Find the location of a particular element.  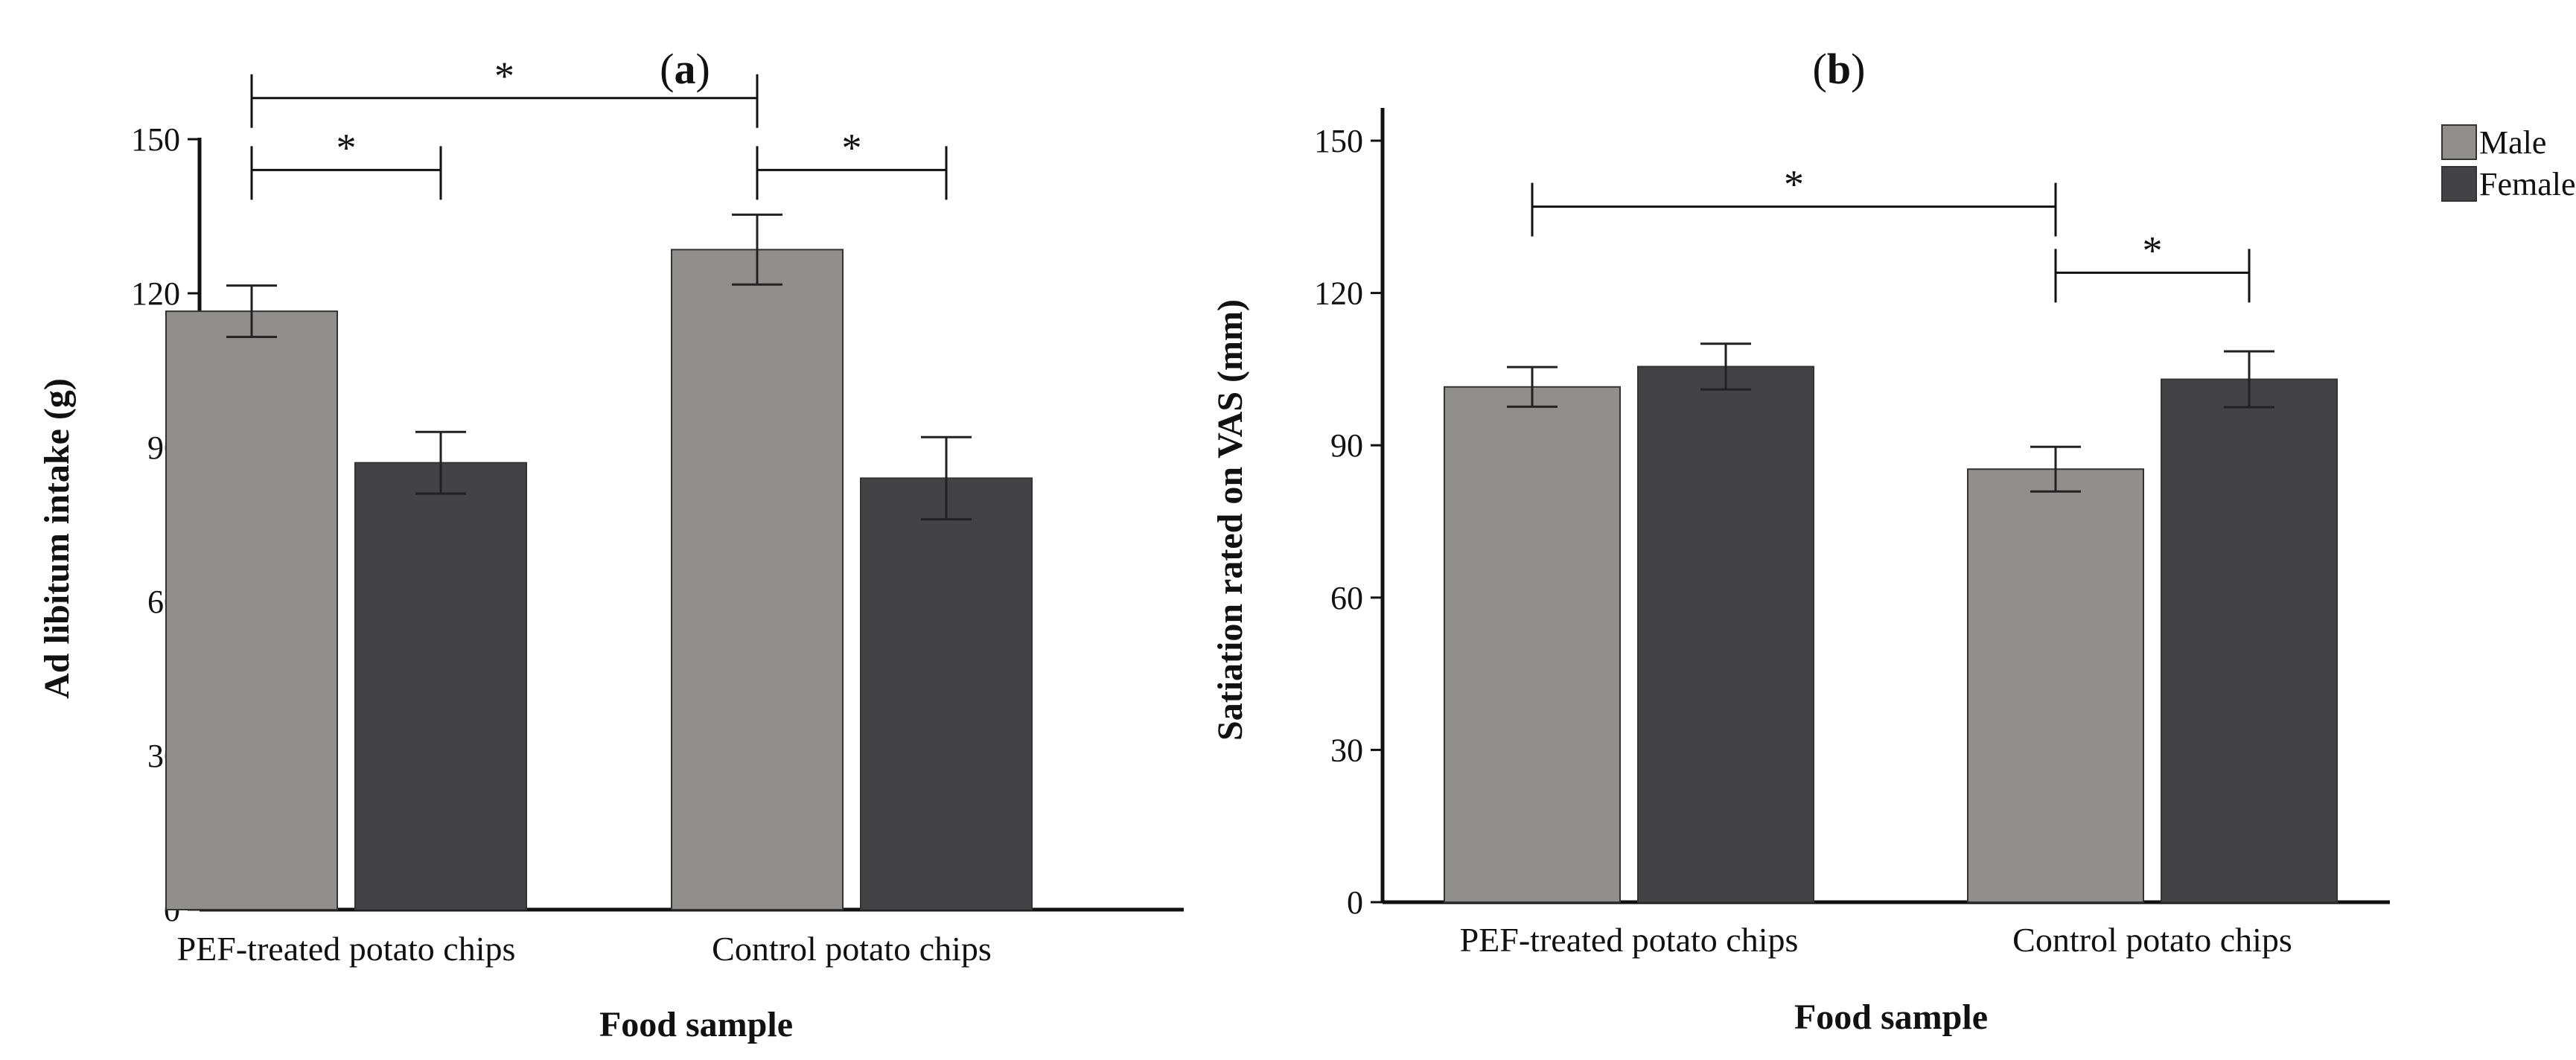

y-tick-label: 90 is located at coordinates (1346, 445).